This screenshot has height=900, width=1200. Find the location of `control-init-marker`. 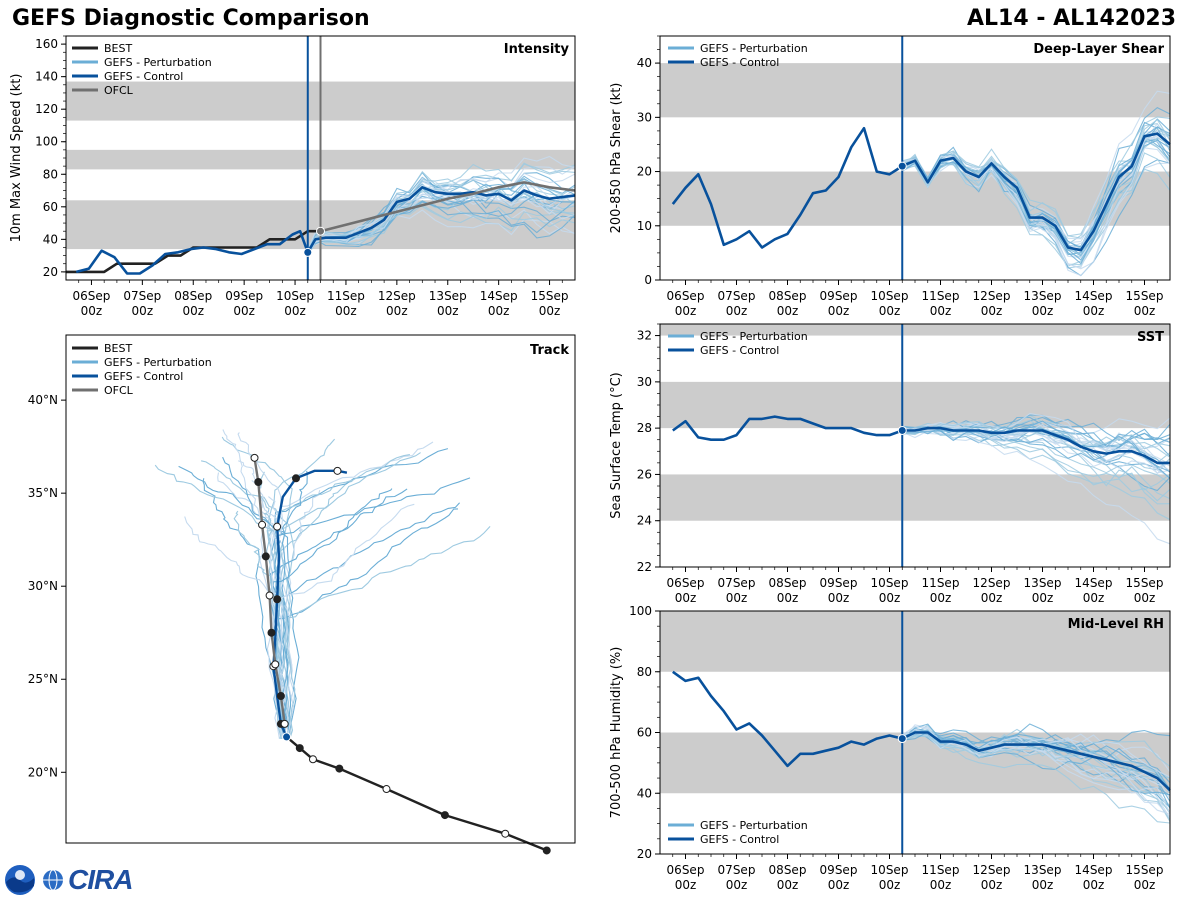

control-init-marker is located at coordinates (902, 166).